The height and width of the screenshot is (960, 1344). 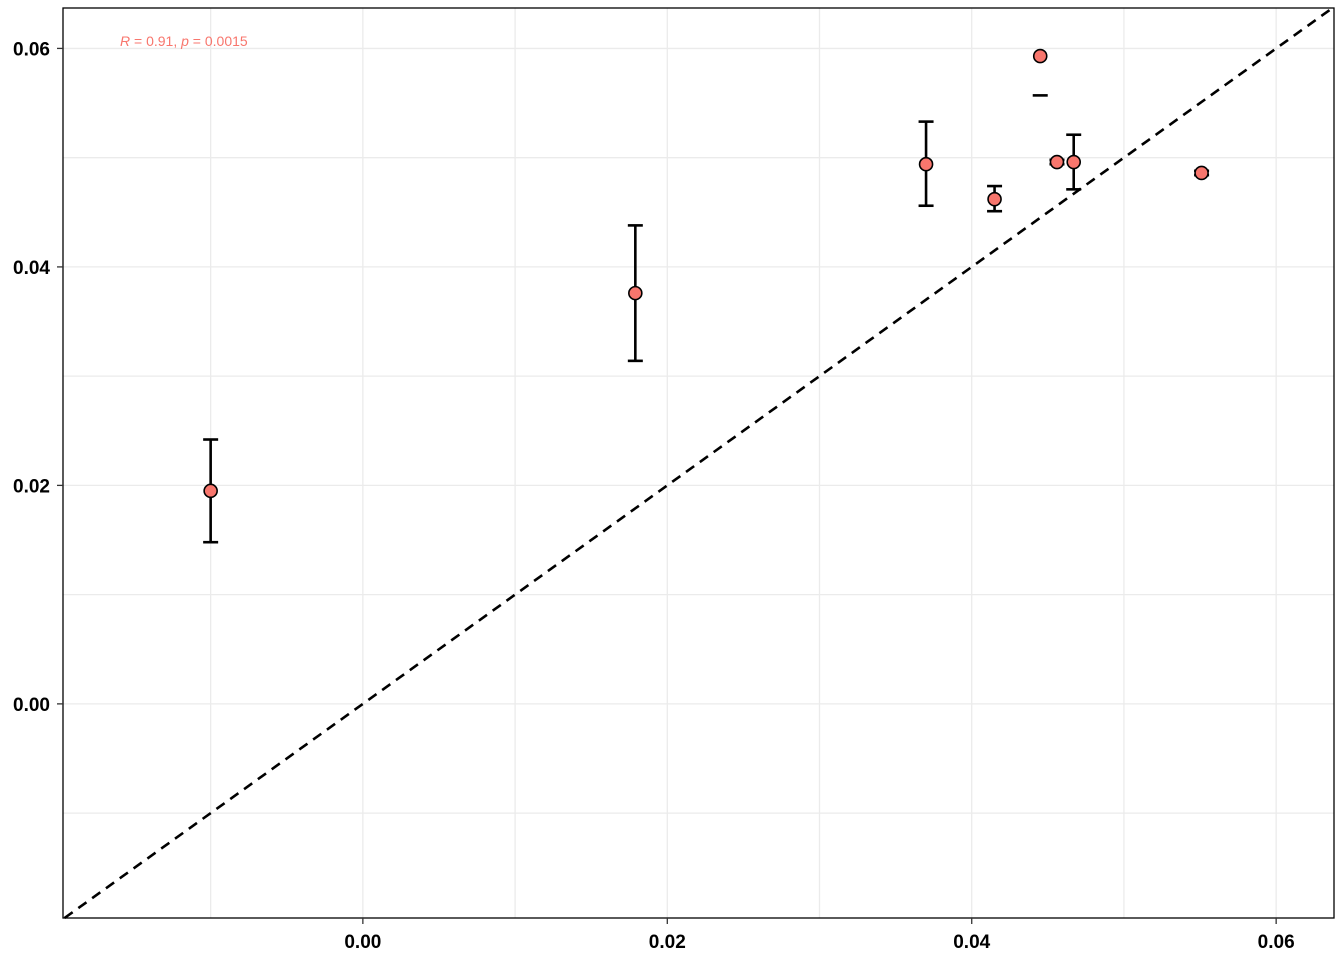 What do you see at coordinates (31, 49) in the screenshot?
I see `y-tick-label: 0.06` at bounding box center [31, 49].